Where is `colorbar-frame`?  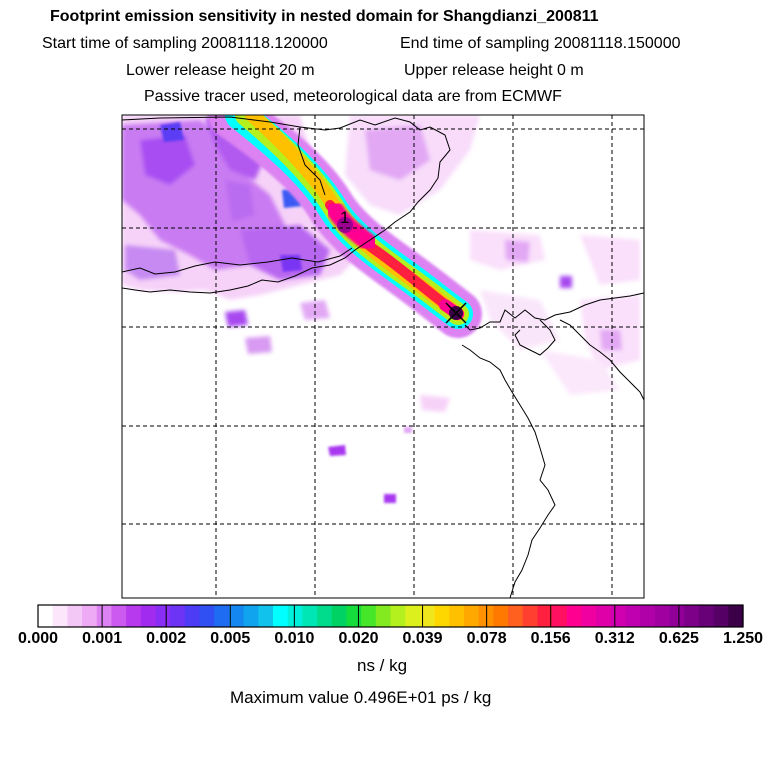
colorbar-frame is located at coordinates (390, 616).